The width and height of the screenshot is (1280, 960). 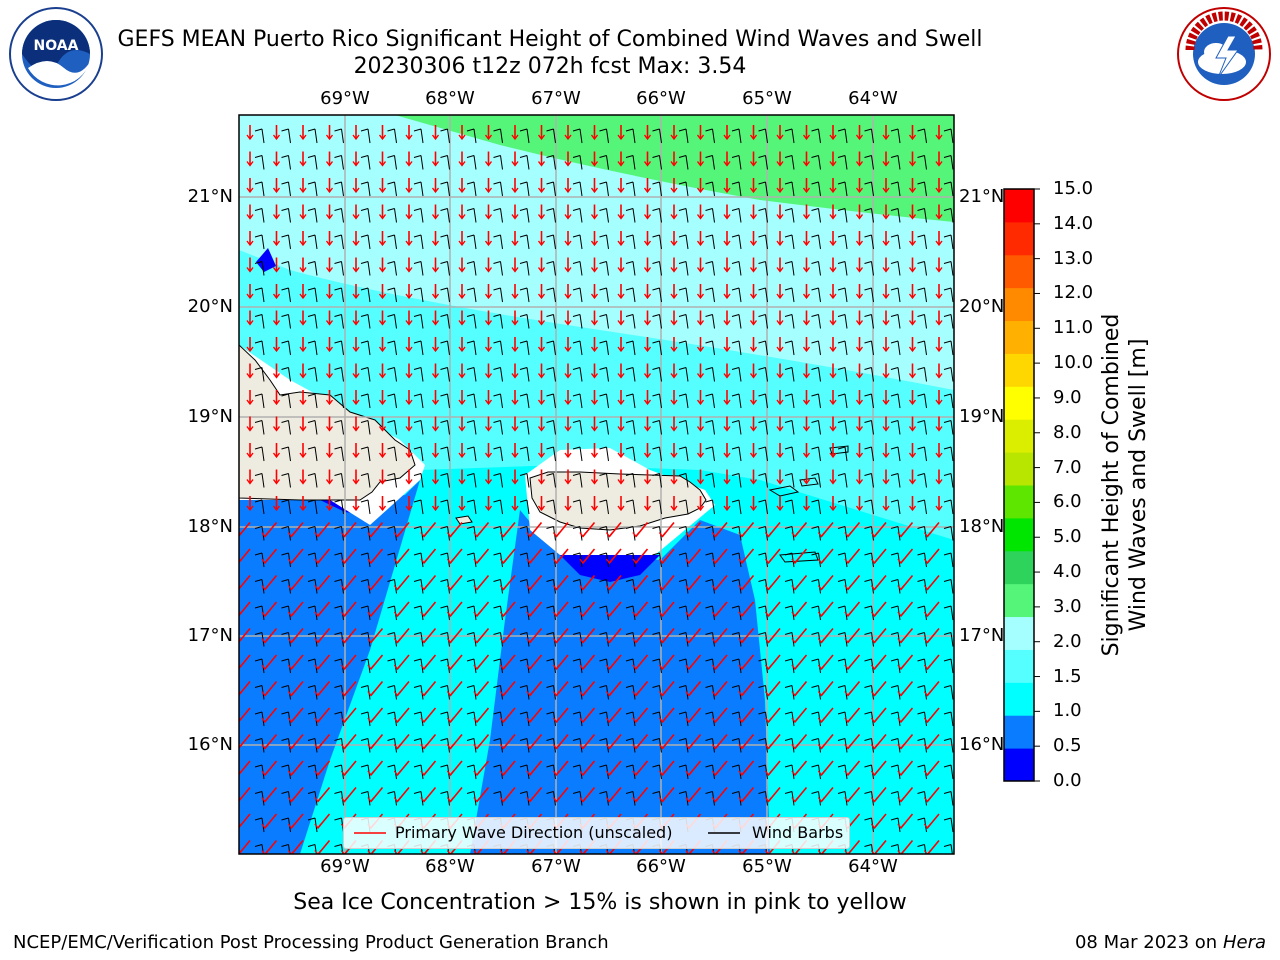 I want to click on lon-label-bottom: 66°W, so click(x=661, y=866).